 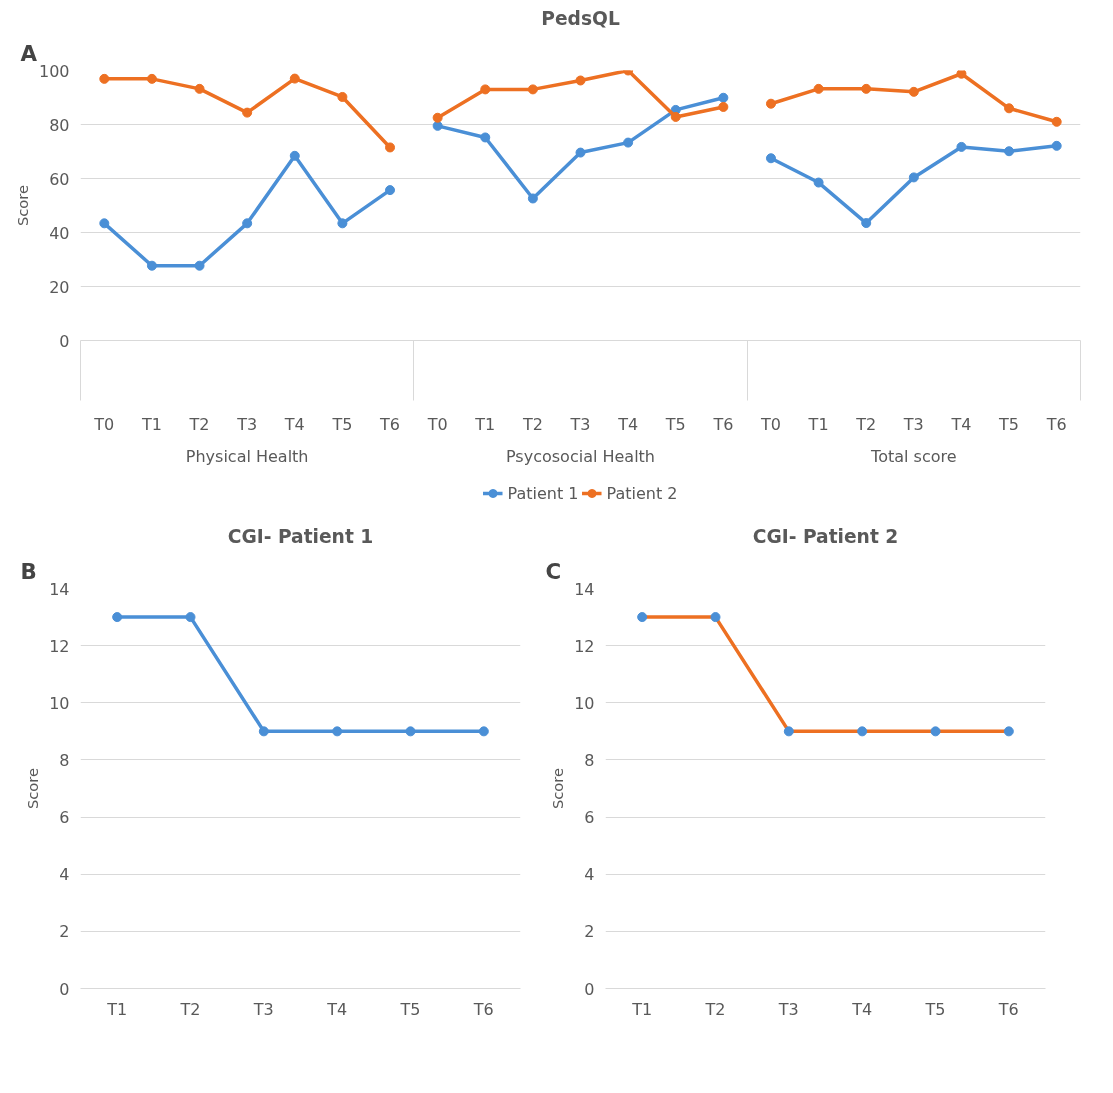 What do you see at coordinates (59, 179) in the screenshot?
I see `y-tick-label: 60` at bounding box center [59, 179].